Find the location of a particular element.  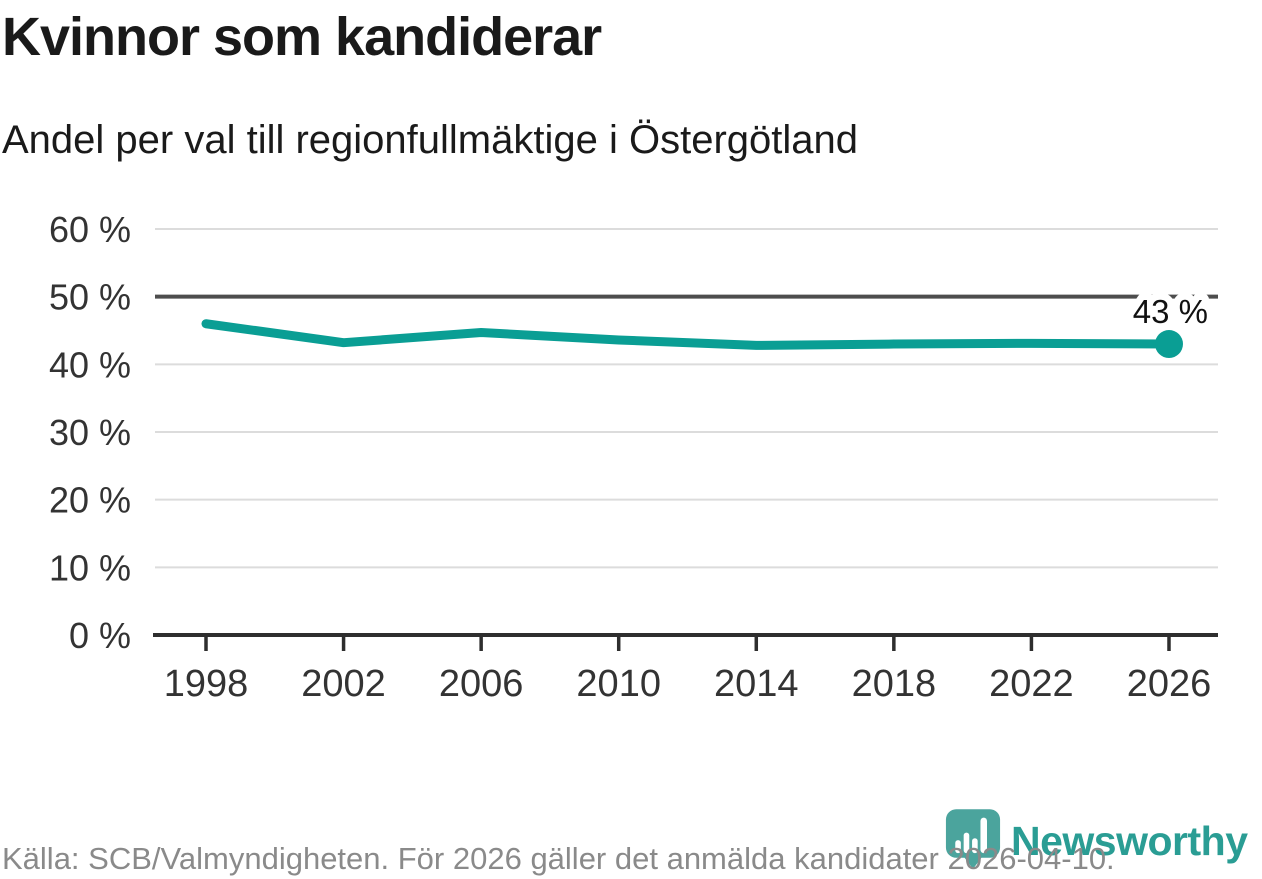

chart-title: Kvinnor som kandiderar is located at coordinates (302, 37).